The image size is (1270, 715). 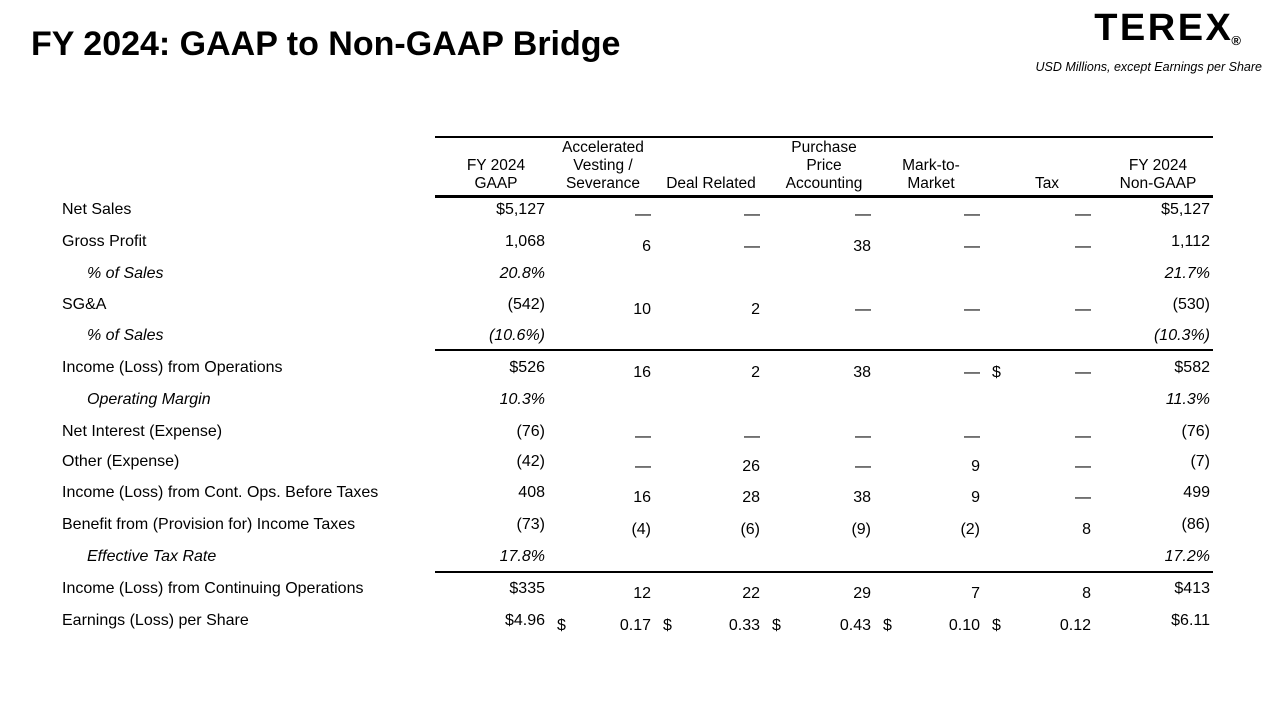 What do you see at coordinates (1200, 461) in the screenshot?
I see `cell-value: (7)` at bounding box center [1200, 461].